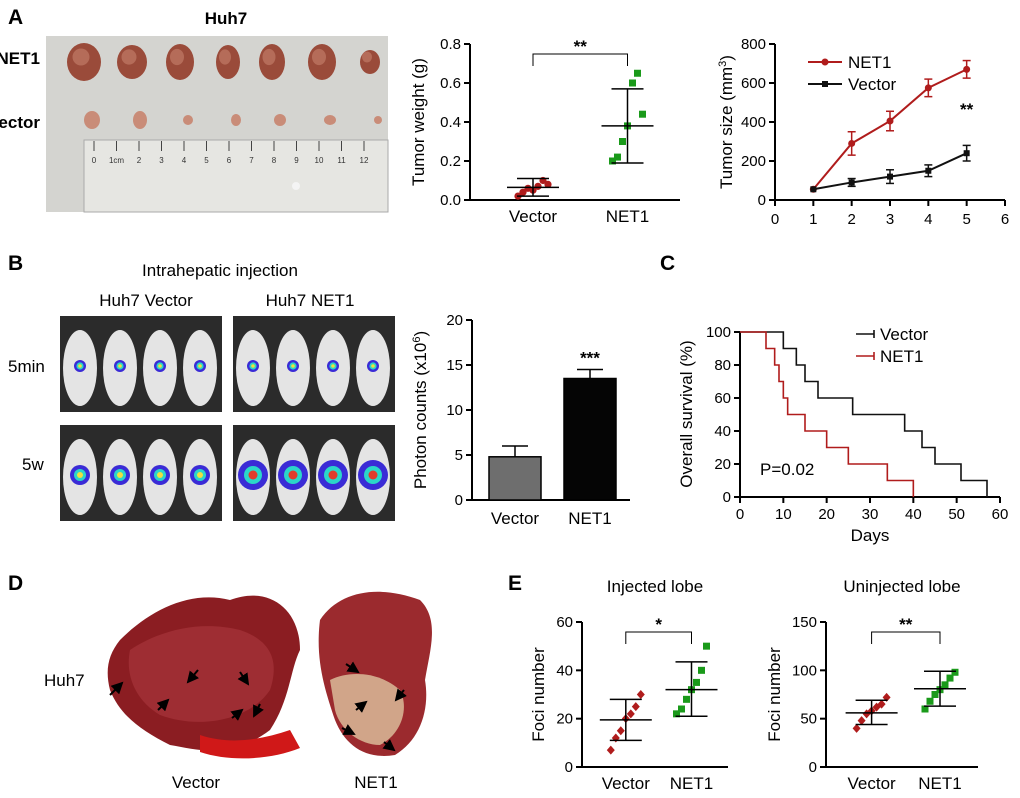  I want to click on tumor-specimens, so click(224, 86).